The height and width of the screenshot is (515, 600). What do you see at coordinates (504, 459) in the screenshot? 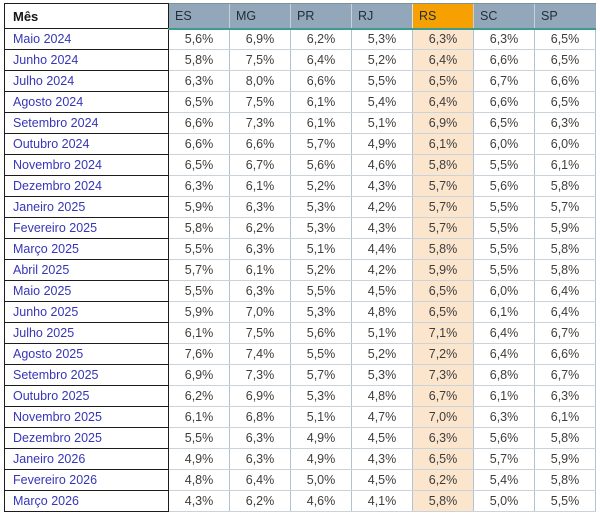
I see `value-cell-sc: 5,7%` at bounding box center [504, 459].